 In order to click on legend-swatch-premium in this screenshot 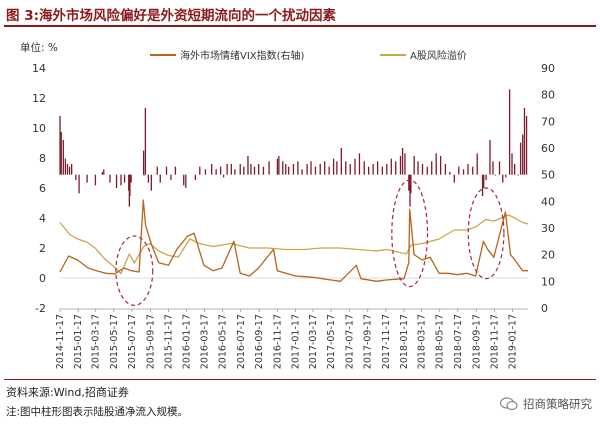, I will do `click(393, 54)`.